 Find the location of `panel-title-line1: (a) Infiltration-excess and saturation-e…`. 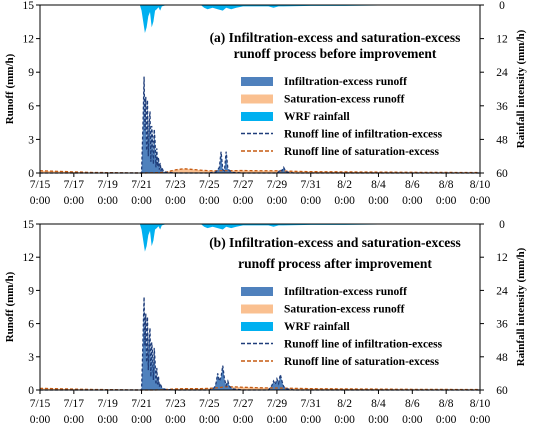

panel-title-line1: (a) Infiltration-excess and saturation-e… is located at coordinates (335, 37).